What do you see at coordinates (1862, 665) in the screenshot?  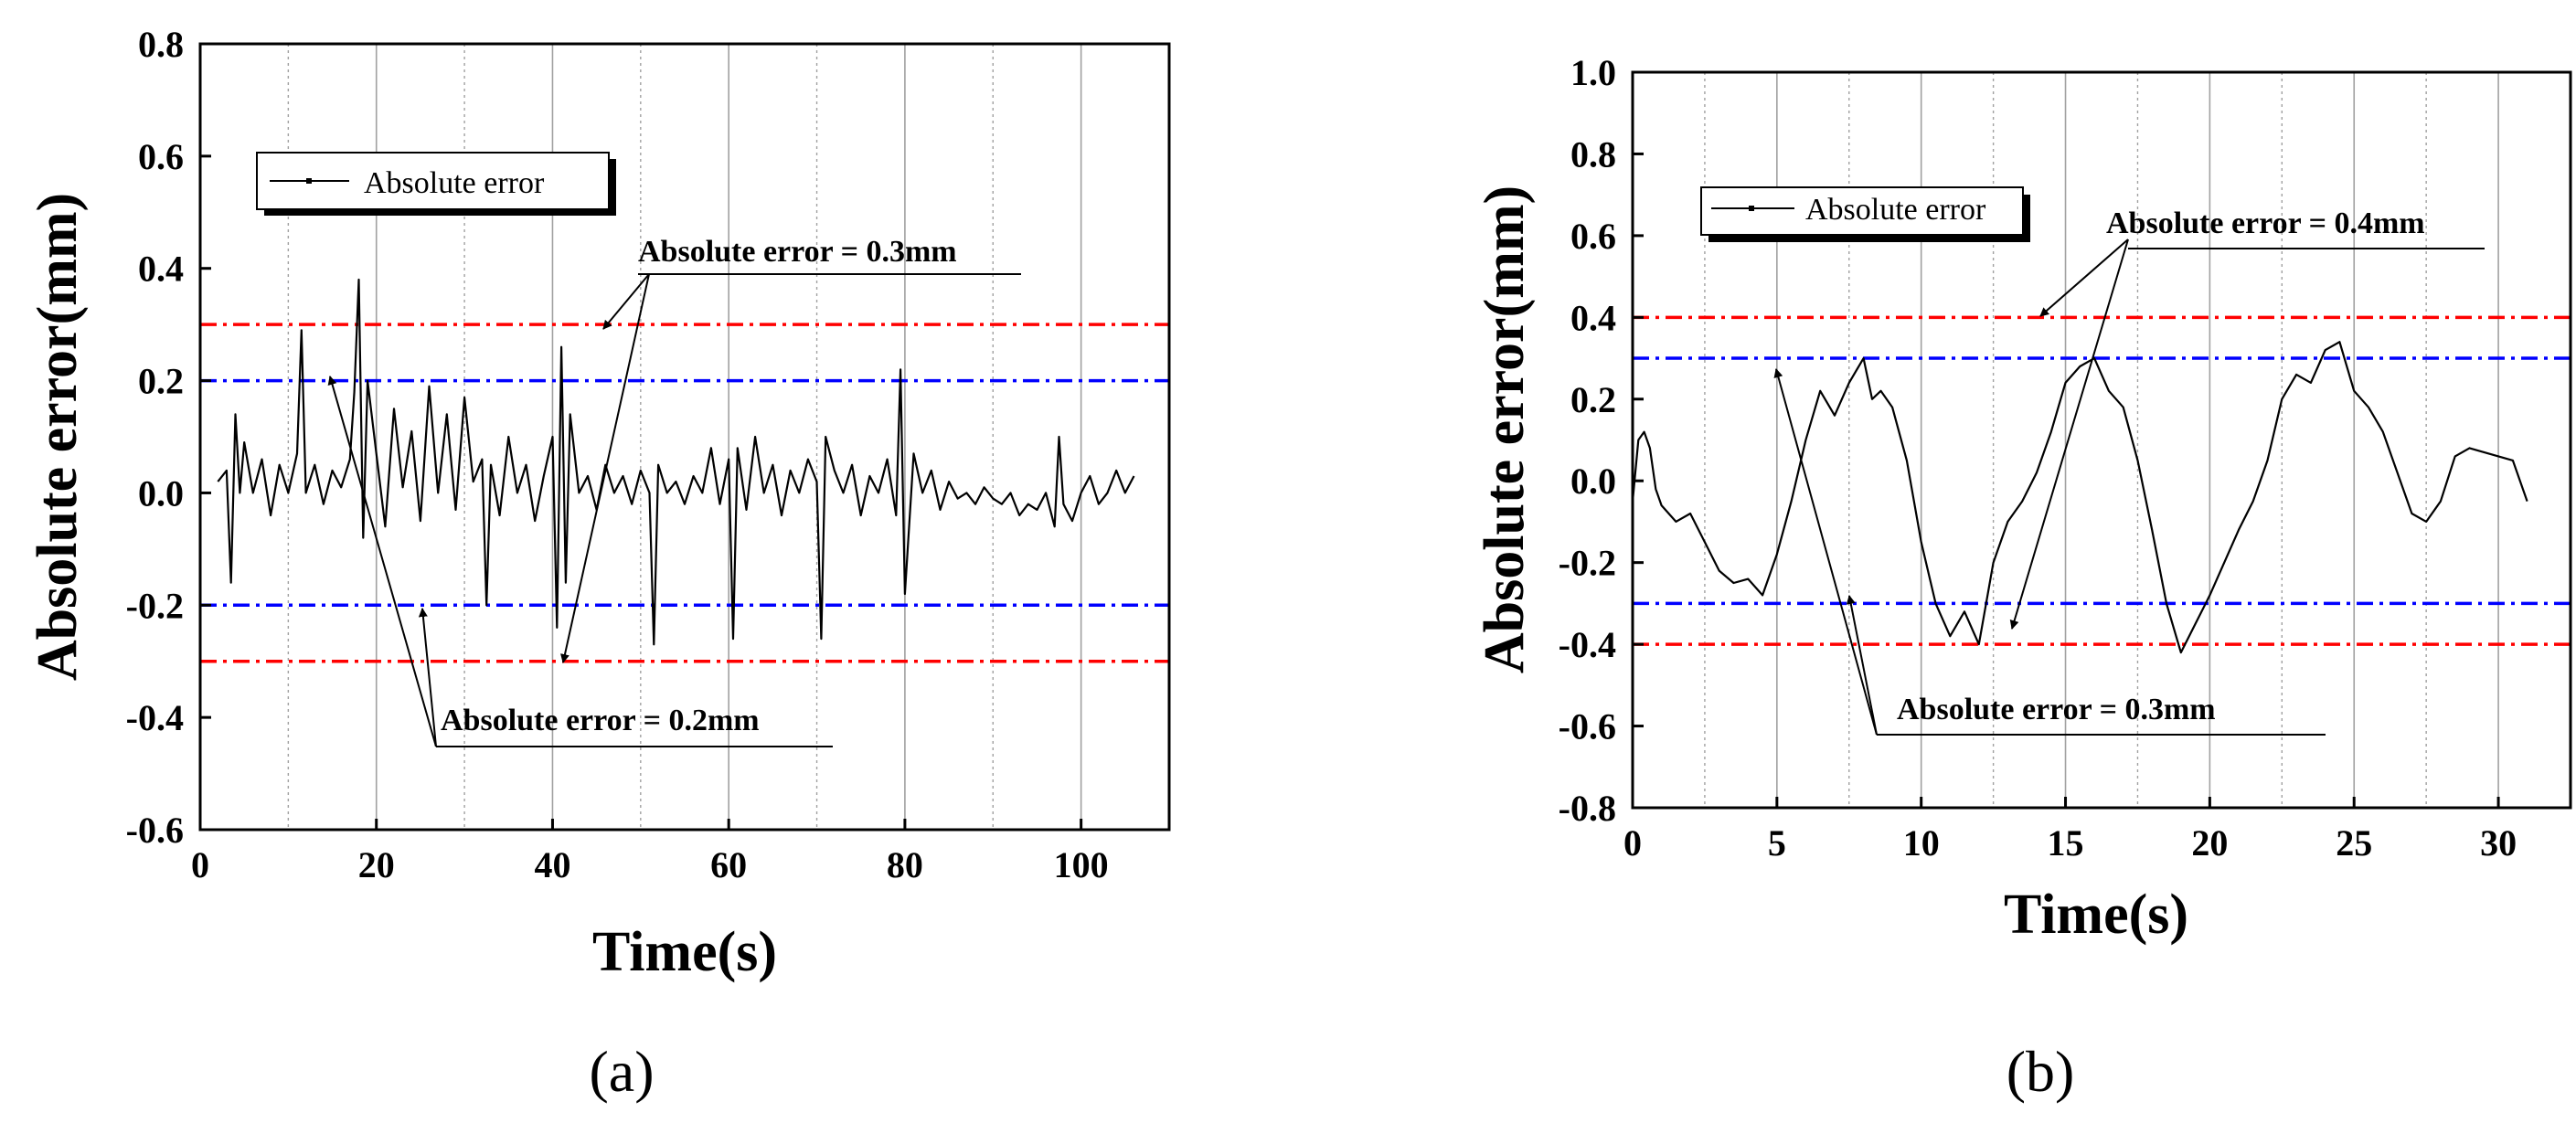 I see `arrow-to-lower-0-3mm-b` at bounding box center [1862, 665].